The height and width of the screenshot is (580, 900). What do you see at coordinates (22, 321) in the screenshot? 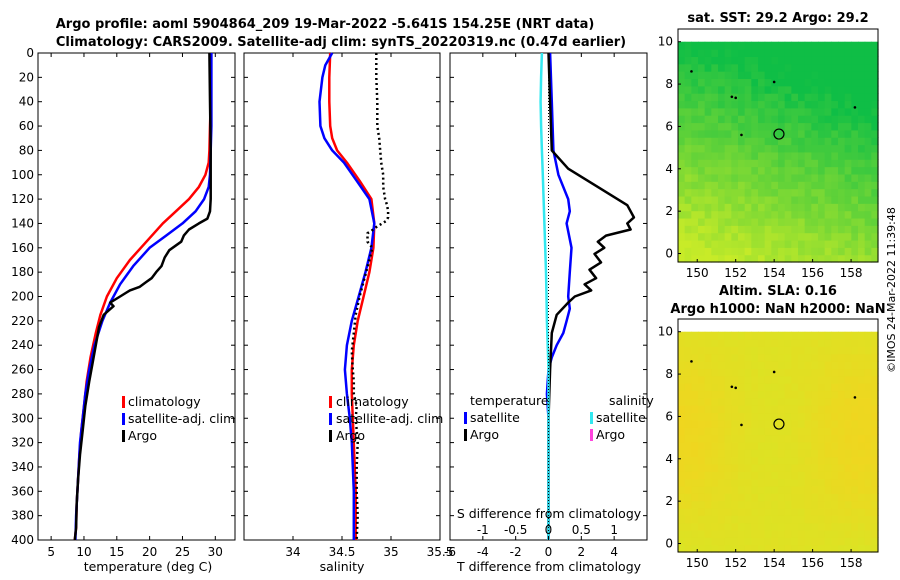
I see `depth-tick-label: 220` at bounding box center [22, 321].